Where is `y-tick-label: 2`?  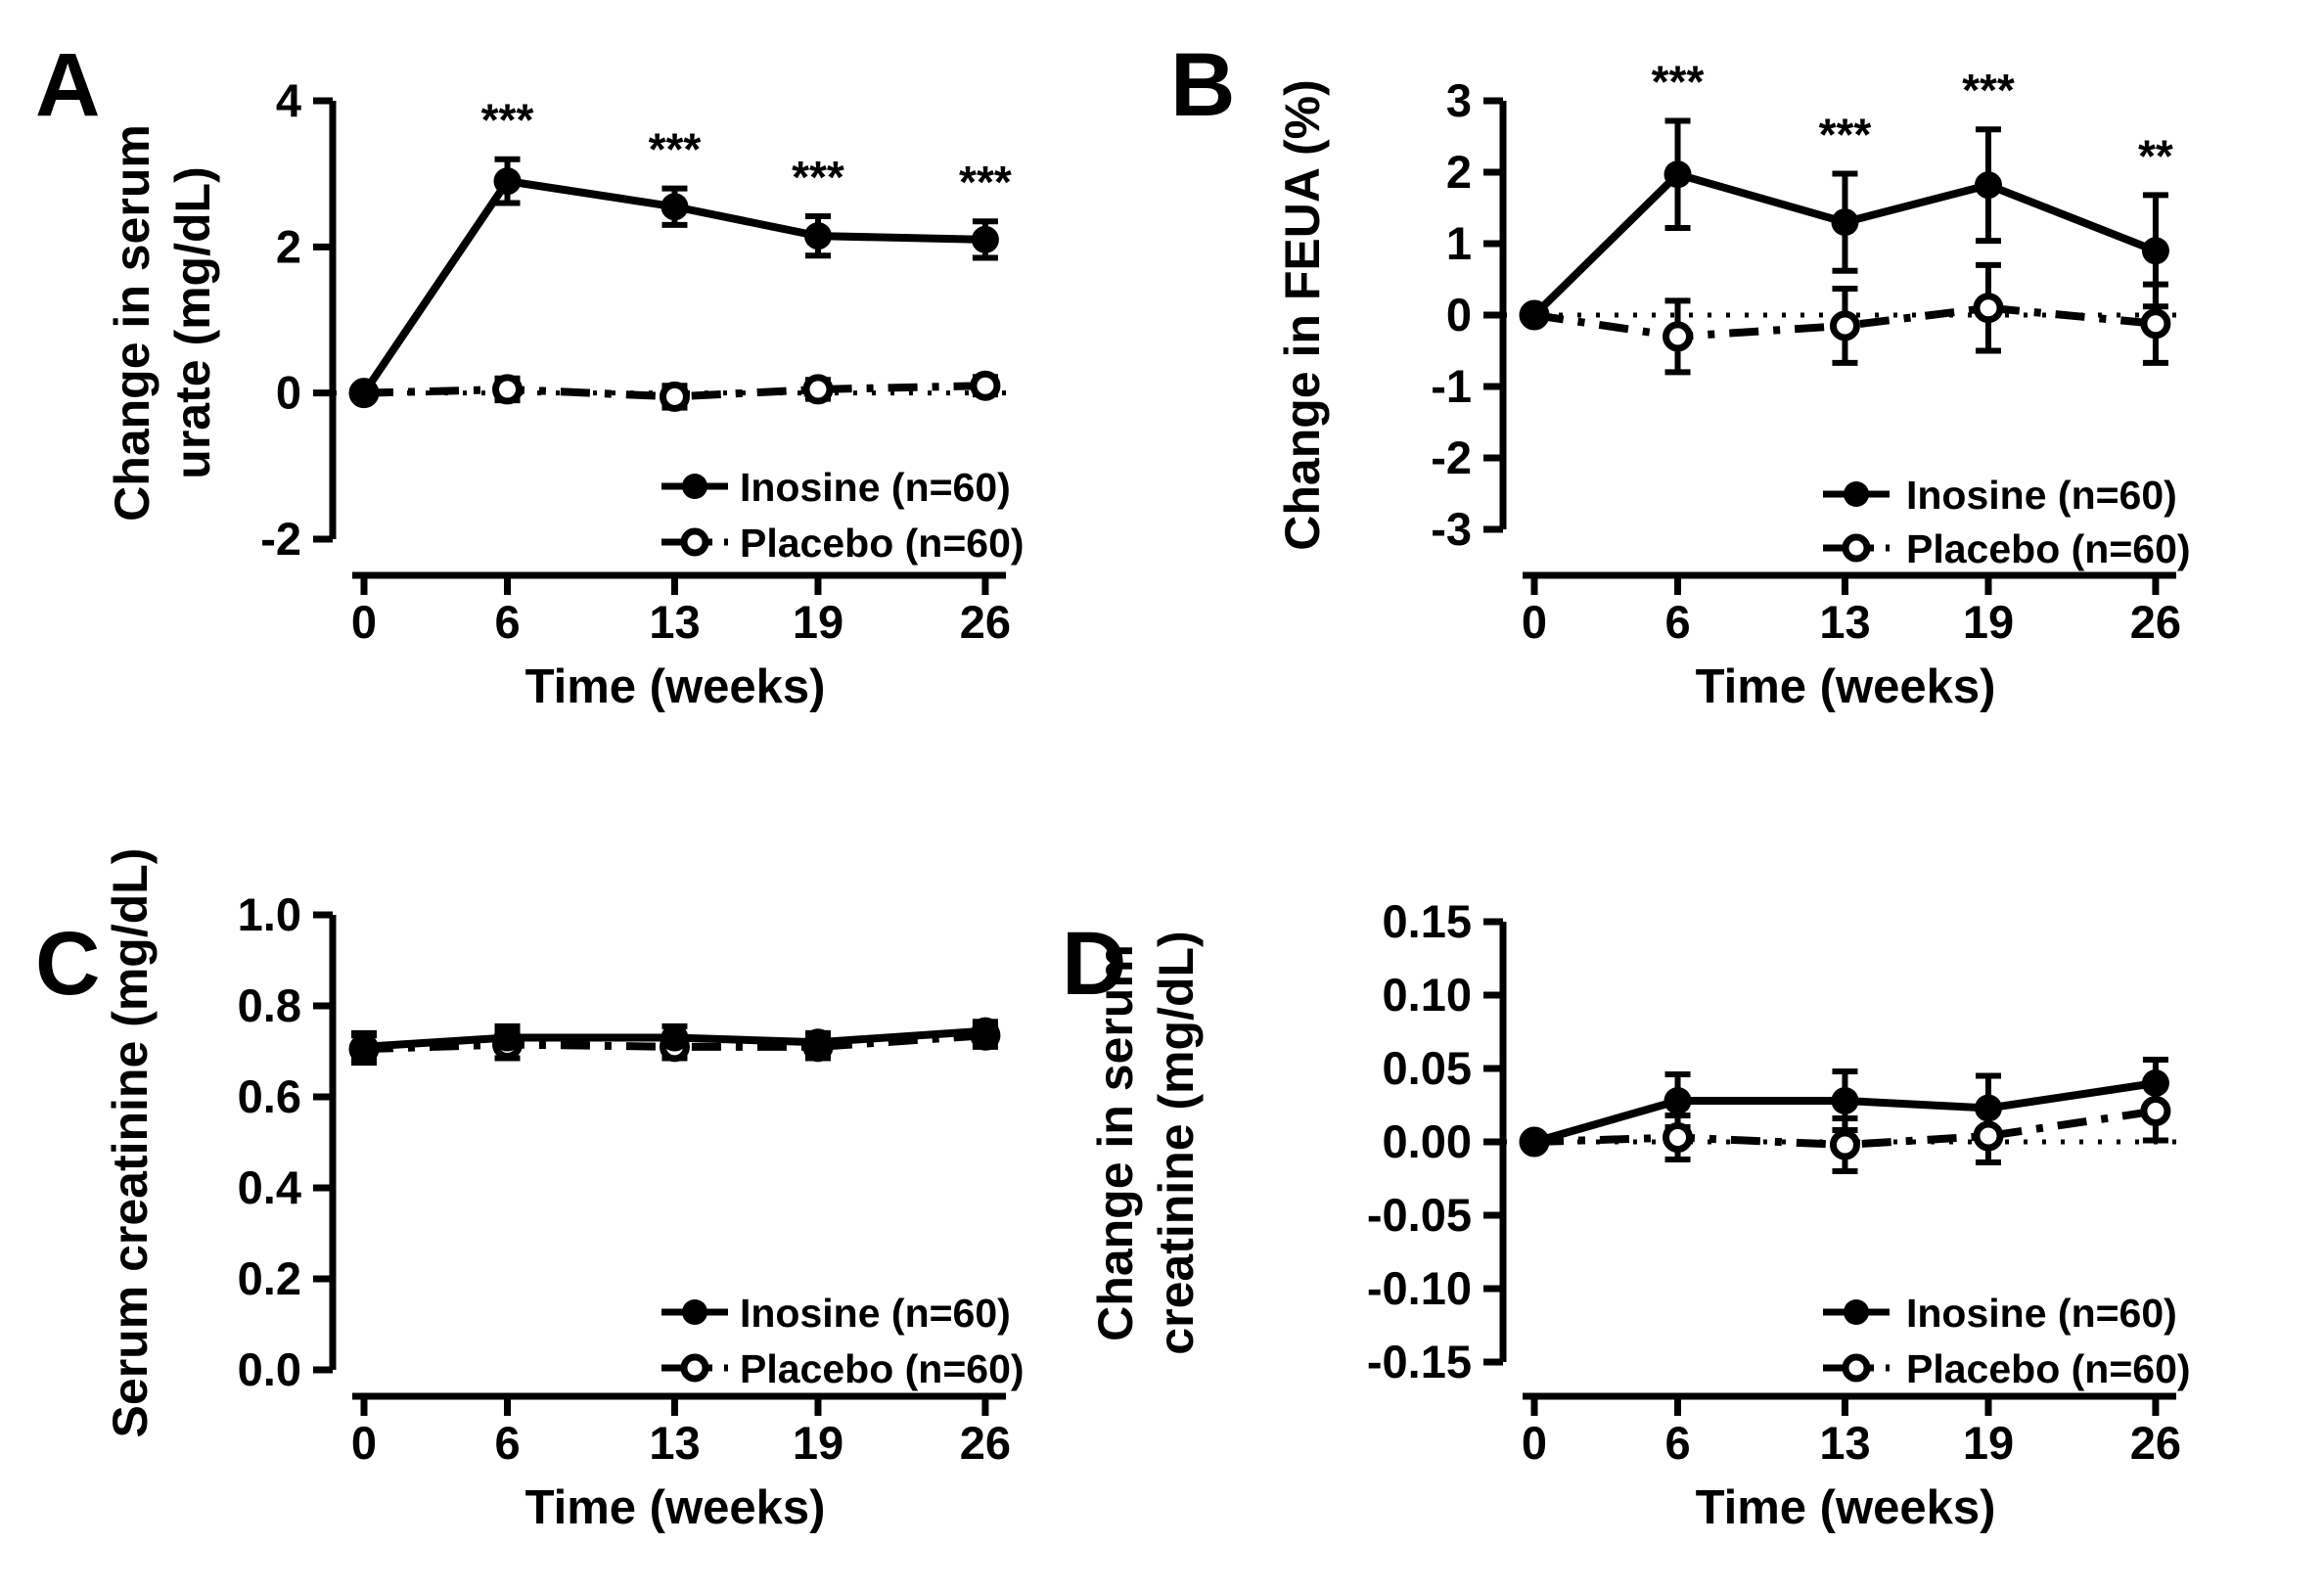
y-tick-label: 2 is located at coordinates (1459, 172).